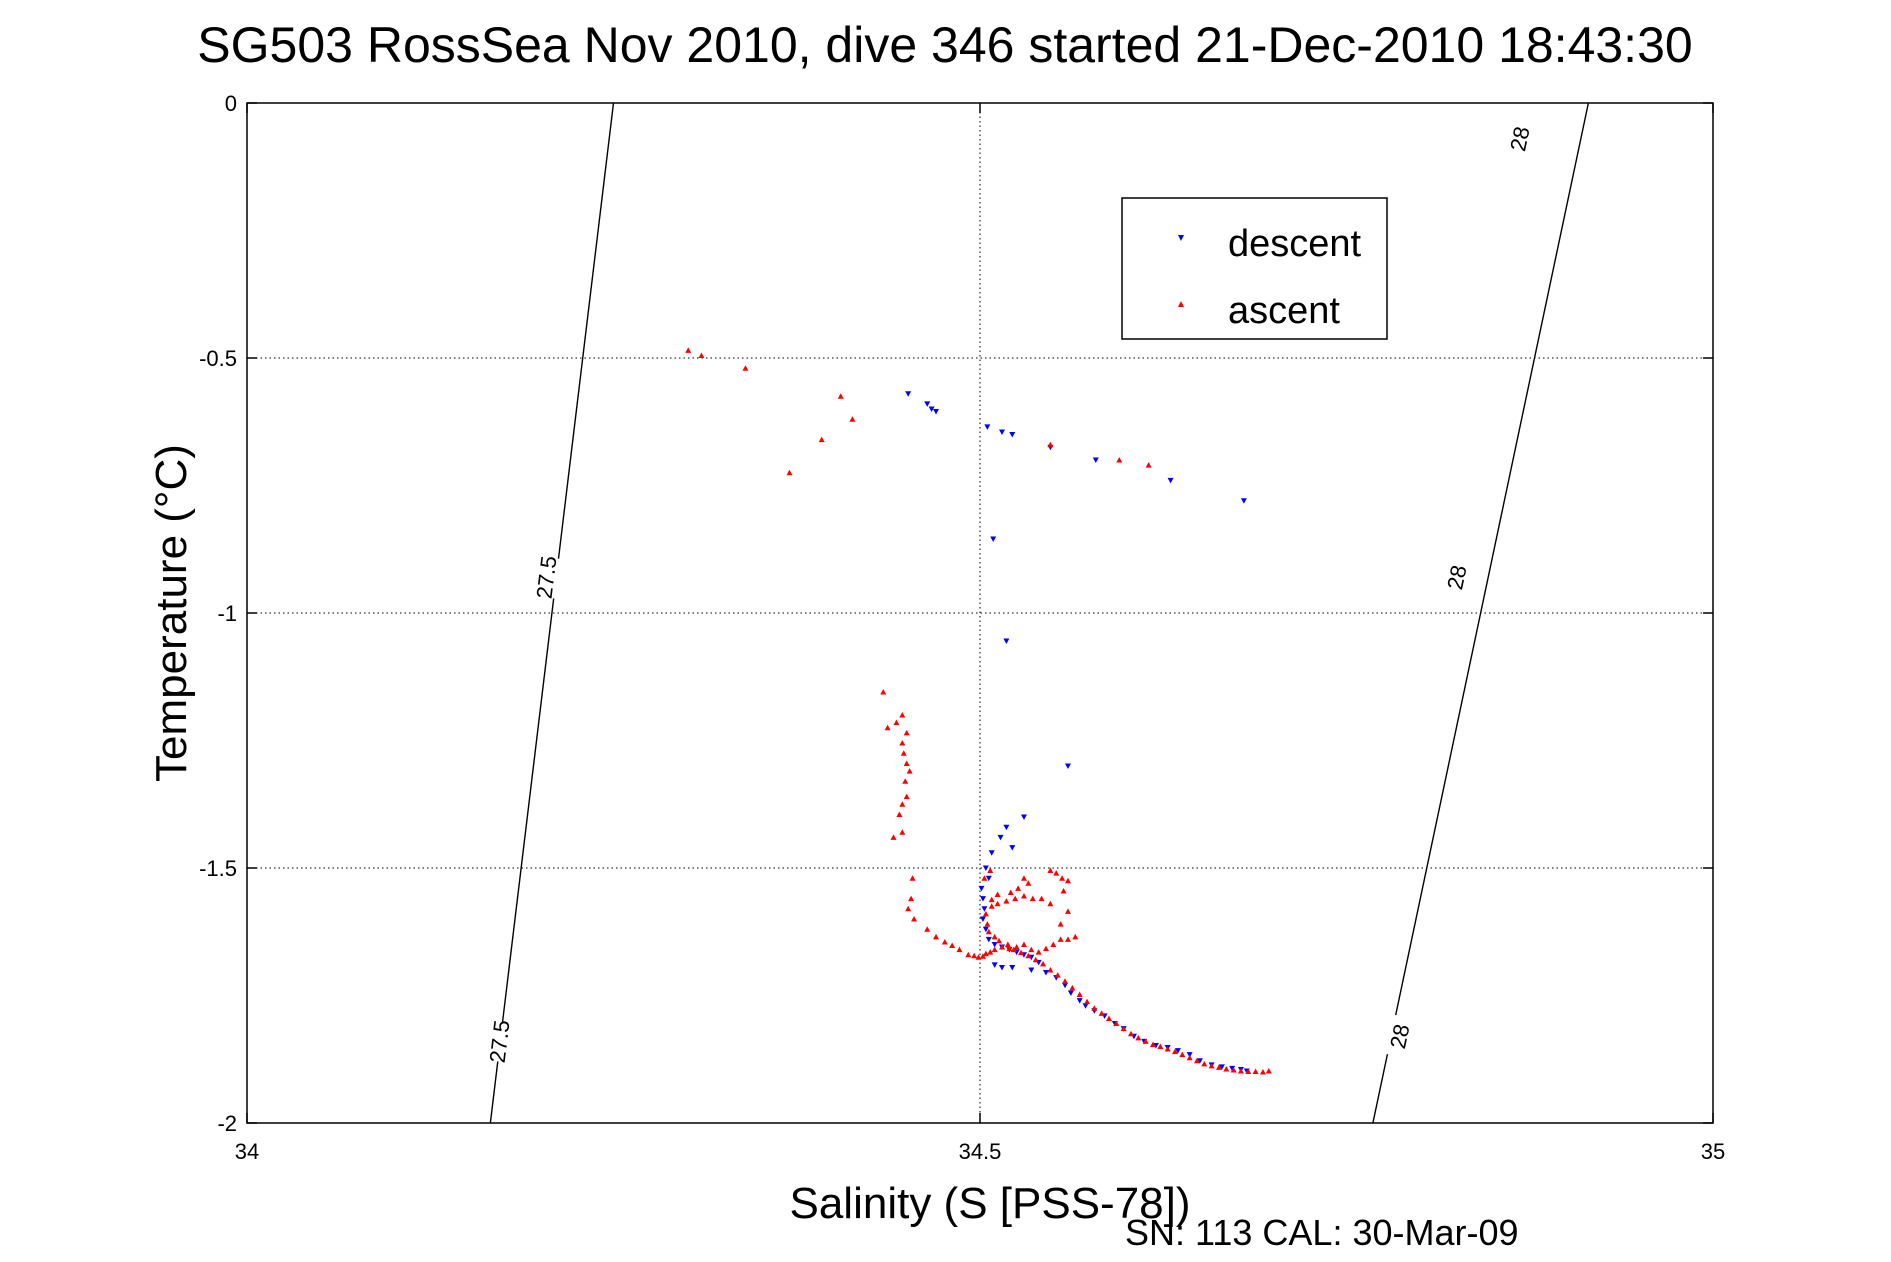 Image resolution: width=1891 pixels, height=1262 pixels. Describe the element at coordinates (231, 103) in the screenshot. I see `y-tick-label: 0` at that location.